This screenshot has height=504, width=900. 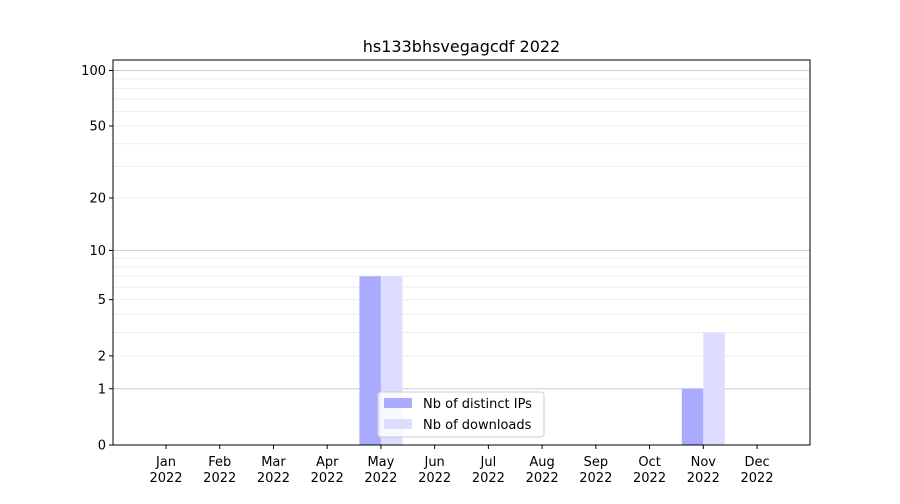 I want to click on chart-title: hs133bhsvegagcdf 2022, so click(x=461, y=46).